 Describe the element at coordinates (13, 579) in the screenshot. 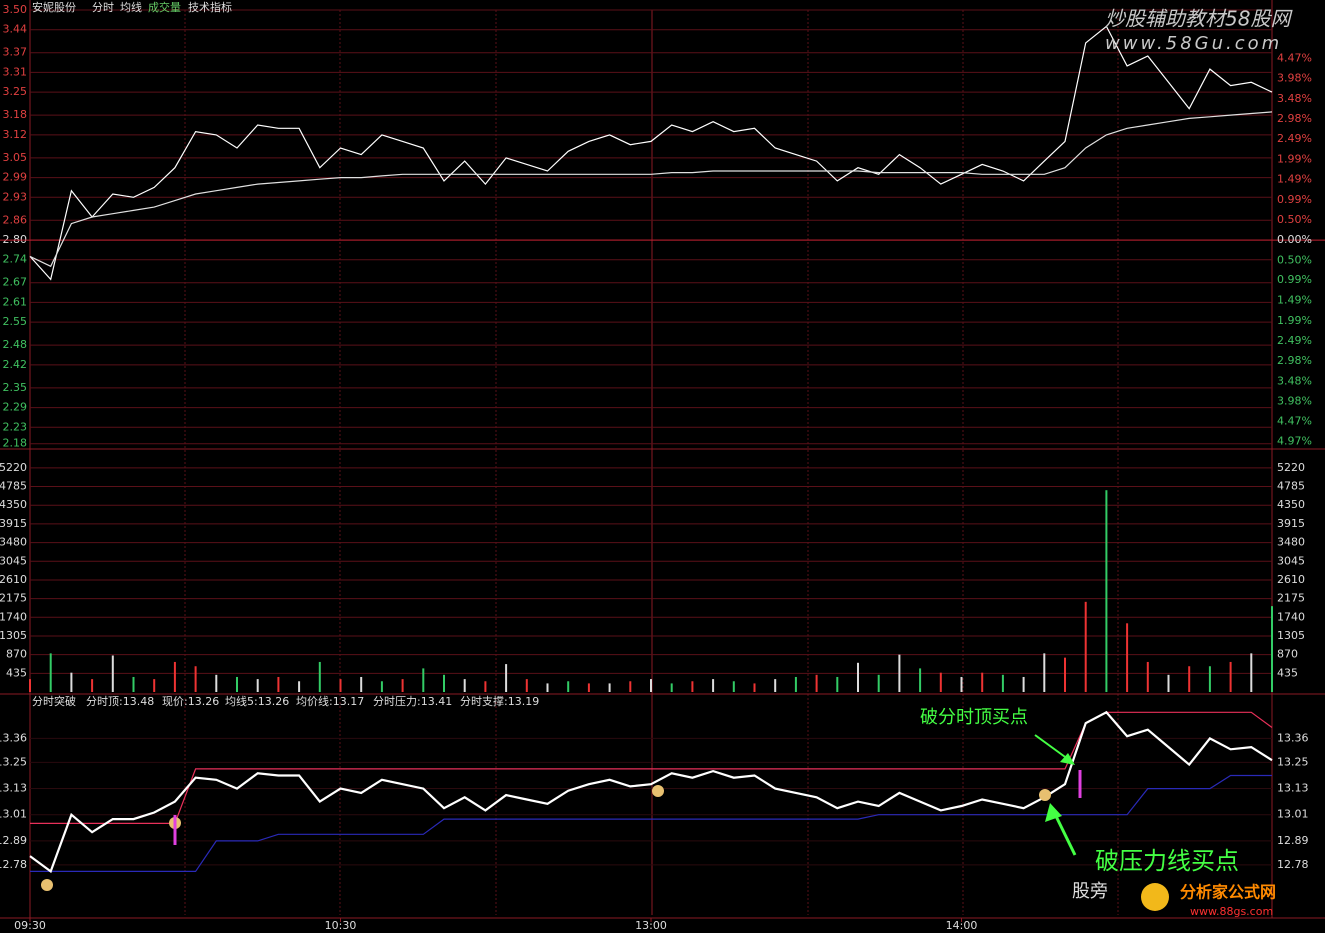

I see `y-tick-label: 2610` at that location.